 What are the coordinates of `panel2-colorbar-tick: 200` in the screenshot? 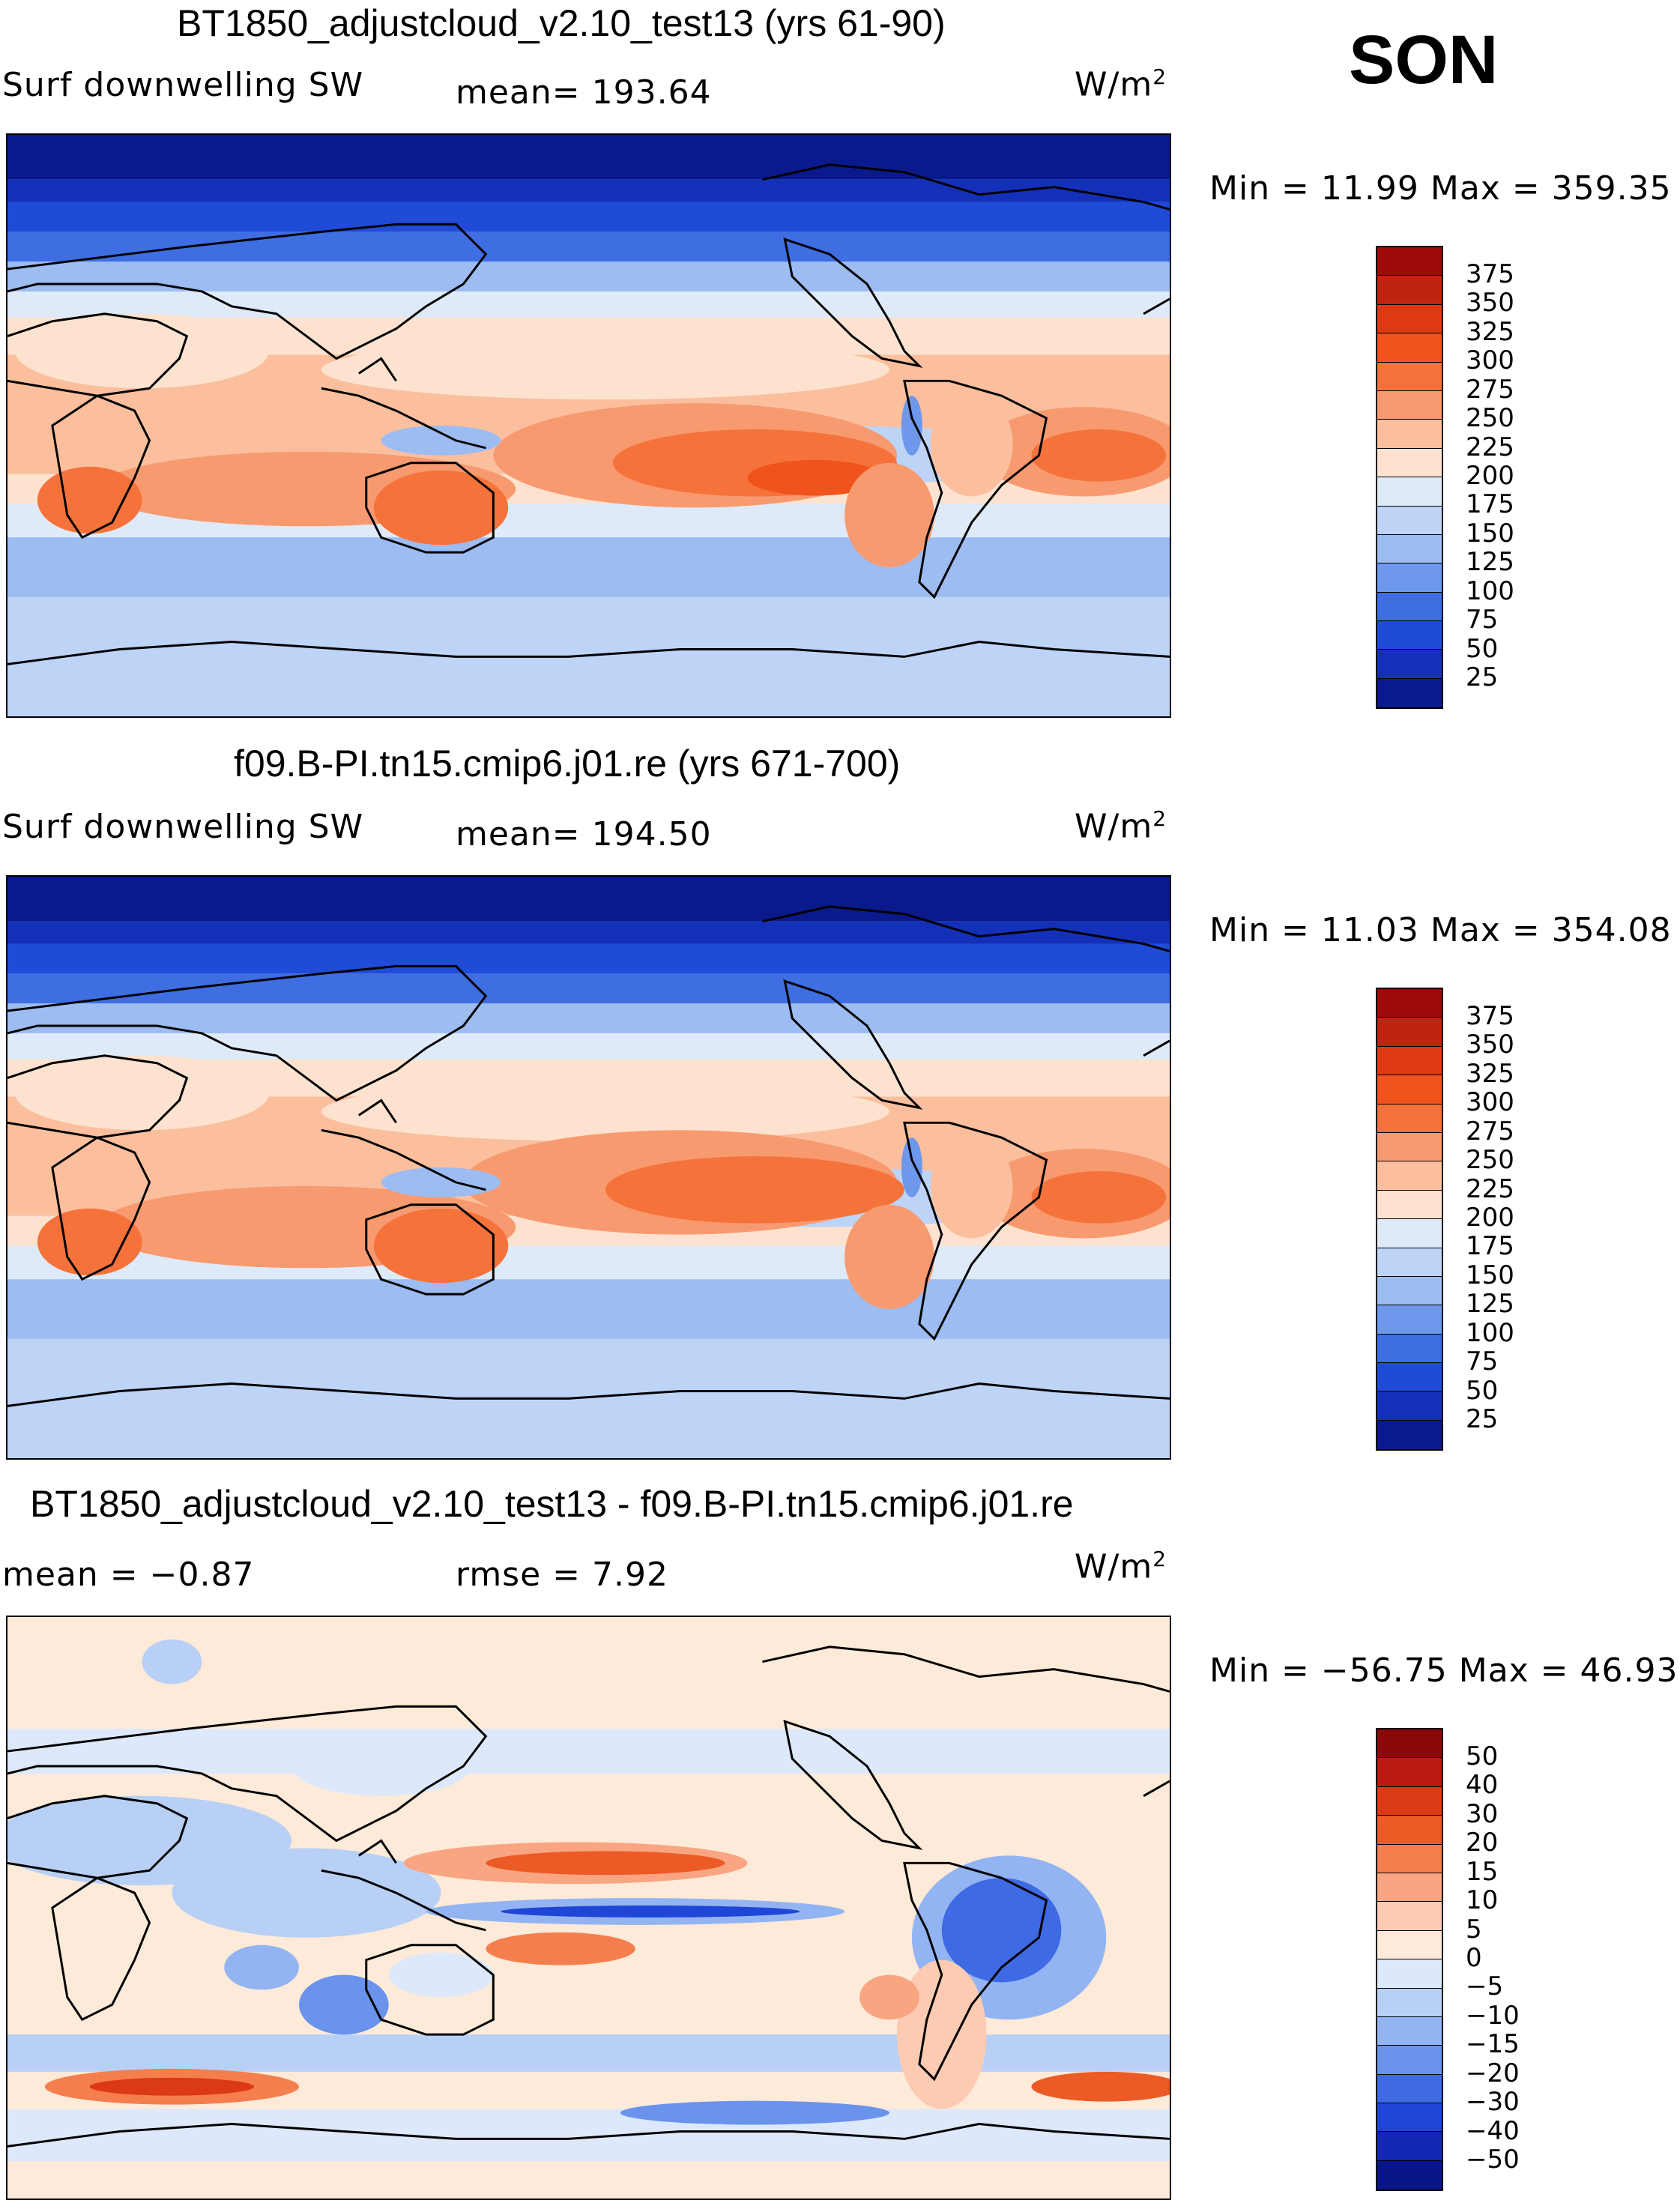 It's located at (1490, 1218).